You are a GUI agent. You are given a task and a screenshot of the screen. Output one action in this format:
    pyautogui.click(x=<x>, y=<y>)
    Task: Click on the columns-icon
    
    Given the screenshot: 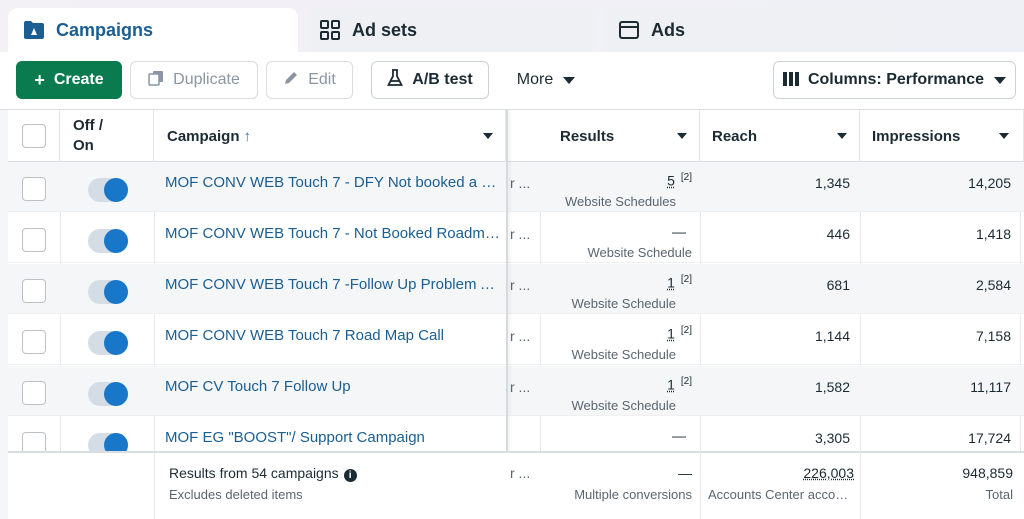 What is the action you would take?
    pyautogui.click(x=790, y=80)
    